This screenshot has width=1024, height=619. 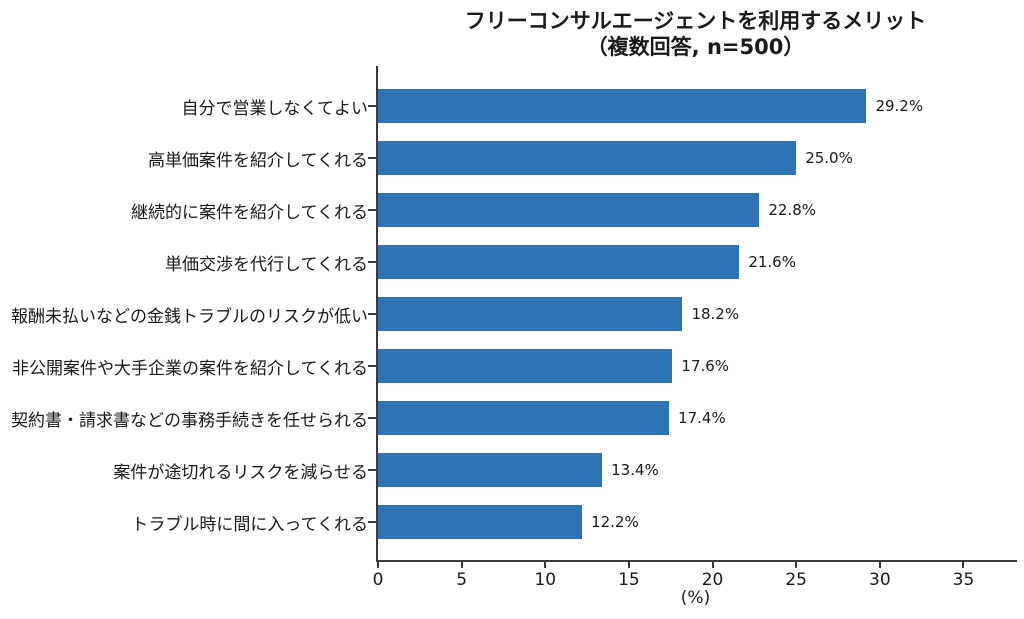 I want to click on x-tick-label: 20, so click(x=712, y=580).